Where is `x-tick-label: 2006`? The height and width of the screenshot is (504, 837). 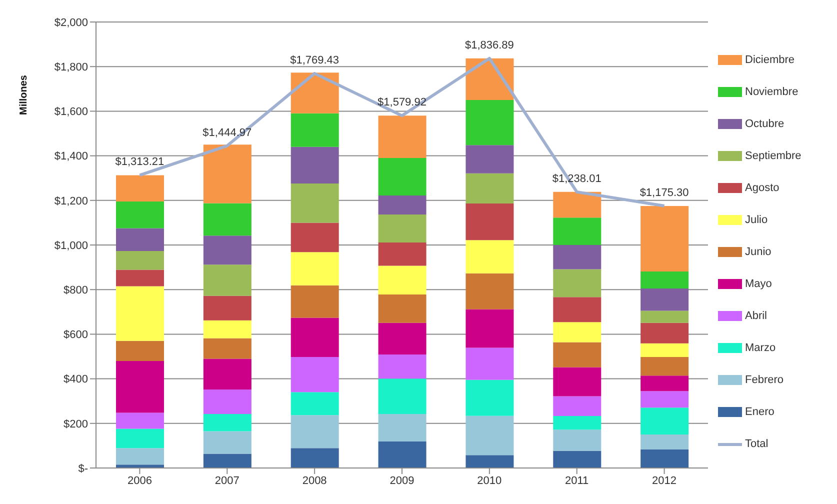 x-tick-label: 2006 is located at coordinates (139, 480).